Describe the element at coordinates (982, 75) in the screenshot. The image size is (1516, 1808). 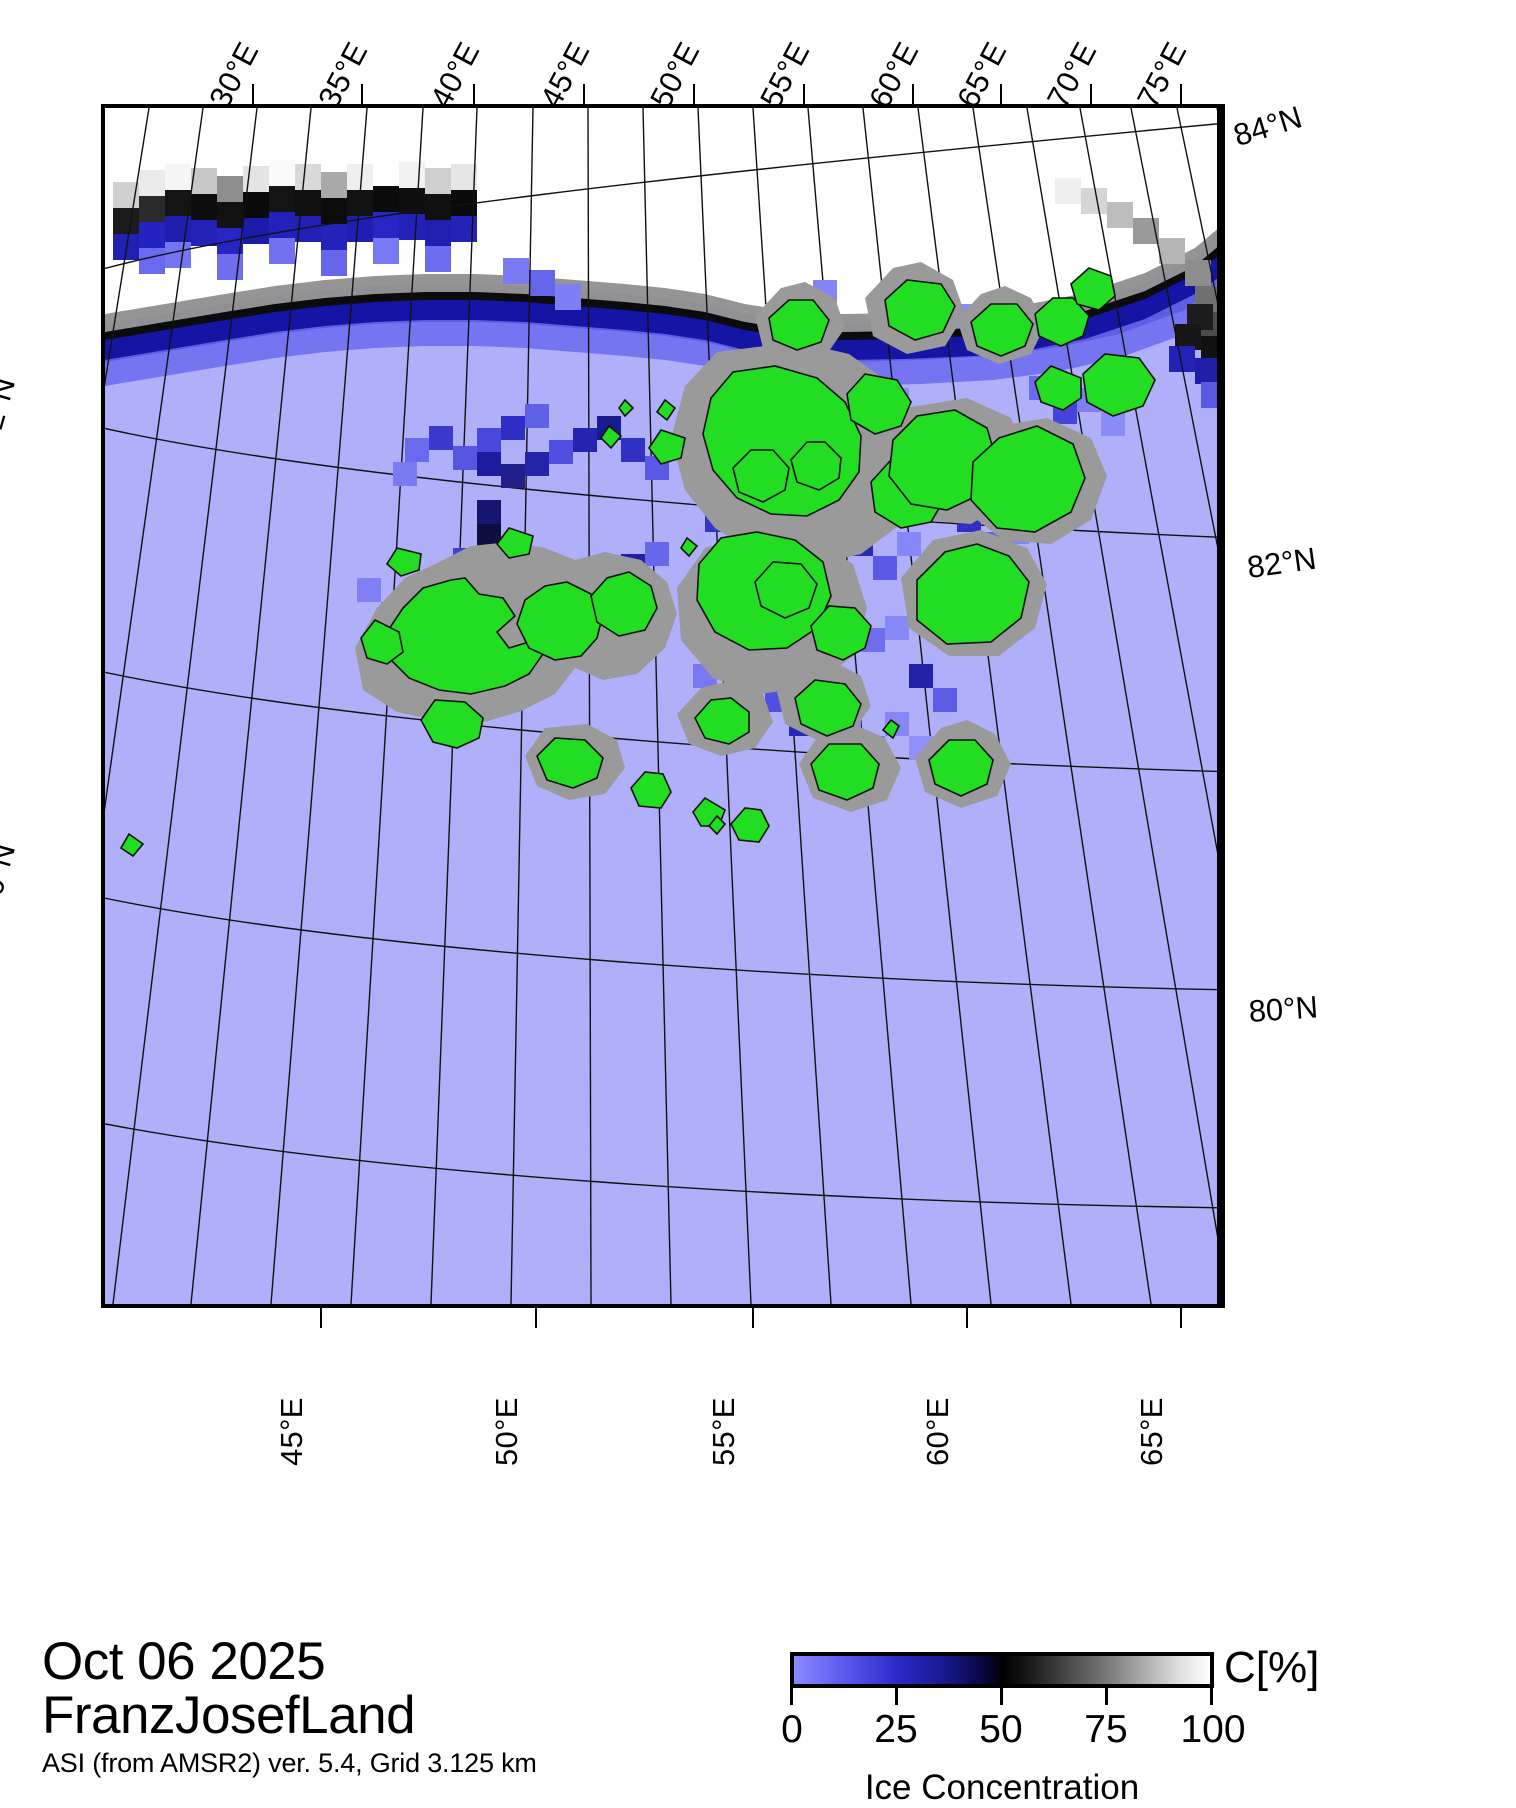
I see `lon-label-top-7: 65°E` at that location.